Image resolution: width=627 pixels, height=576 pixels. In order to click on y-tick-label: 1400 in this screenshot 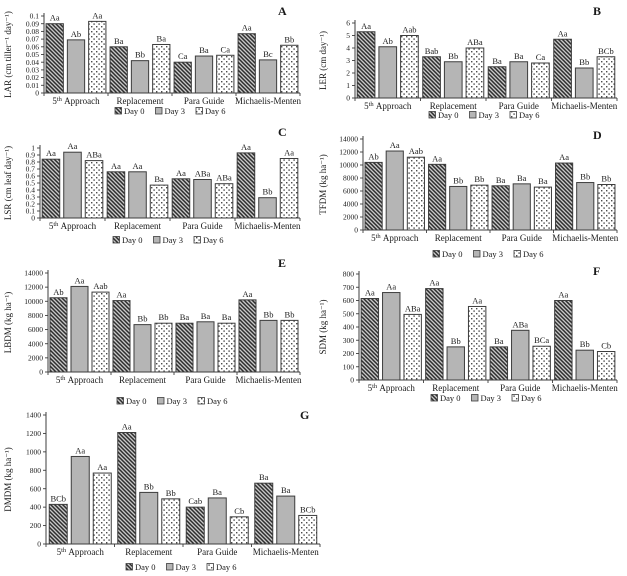, I will do `click(33, 415)`.